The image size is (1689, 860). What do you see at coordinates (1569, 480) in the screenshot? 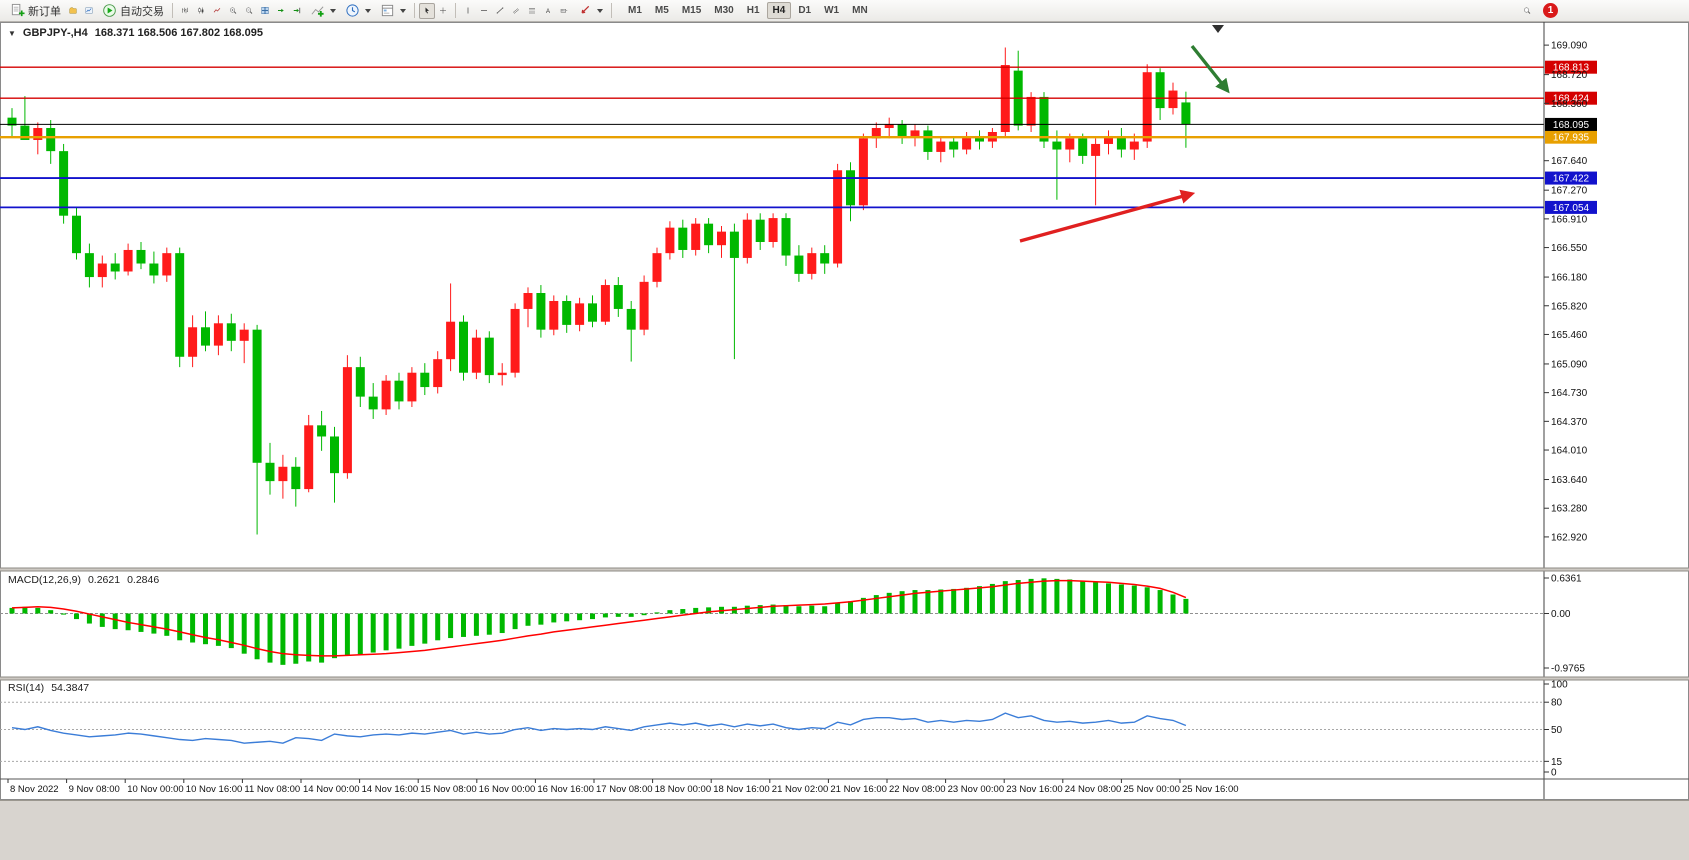
I see `price-tick-label: 163.640` at bounding box center [1569, 480].